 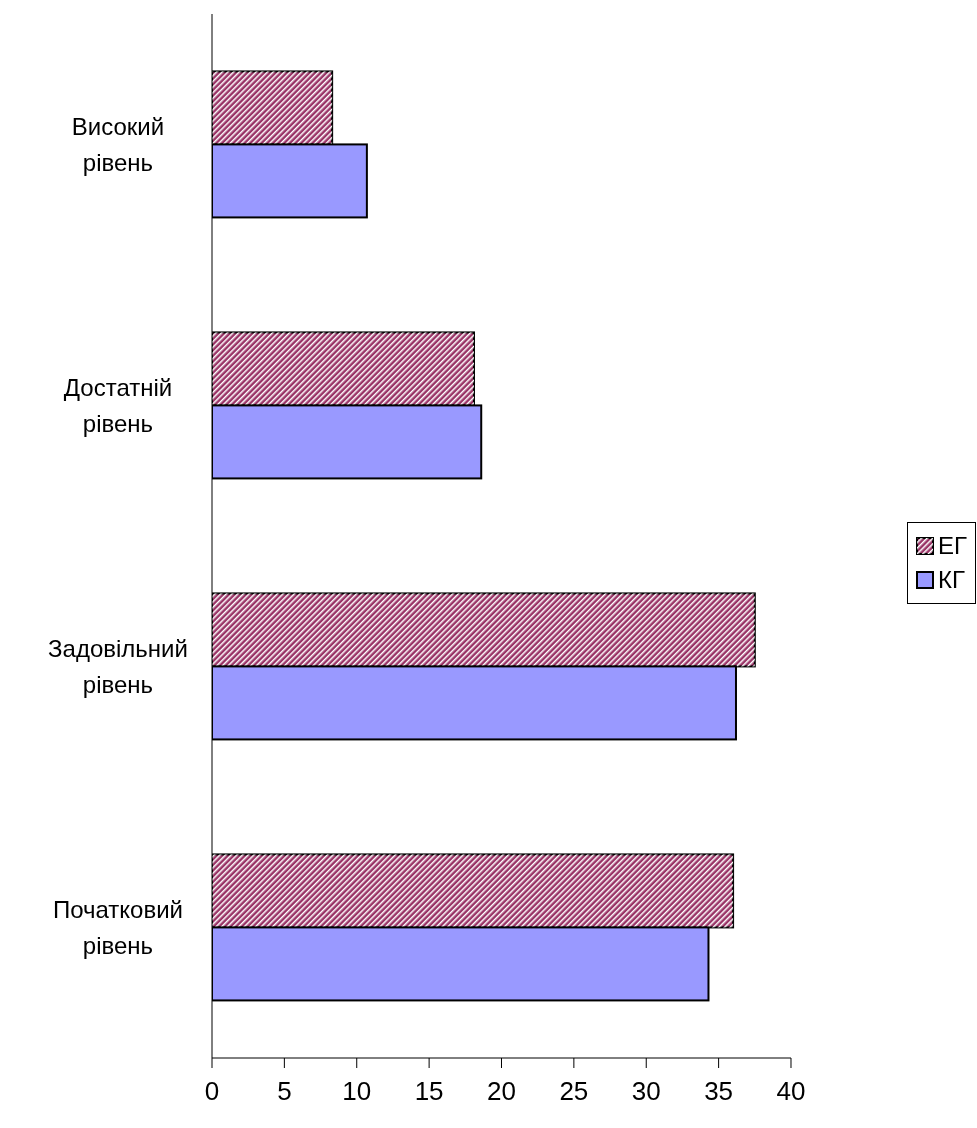 I want to click on legend-label: КГ, so click(x=951, y=580).